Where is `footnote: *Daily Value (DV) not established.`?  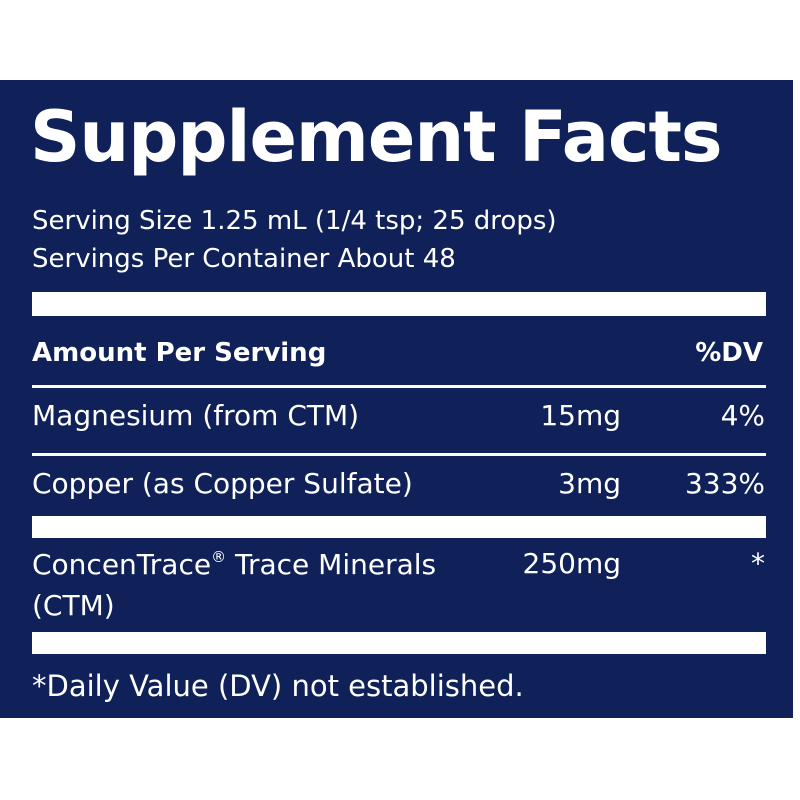
footnote: *Daily Value (DV) not established. is located at coordinates (278, 686).